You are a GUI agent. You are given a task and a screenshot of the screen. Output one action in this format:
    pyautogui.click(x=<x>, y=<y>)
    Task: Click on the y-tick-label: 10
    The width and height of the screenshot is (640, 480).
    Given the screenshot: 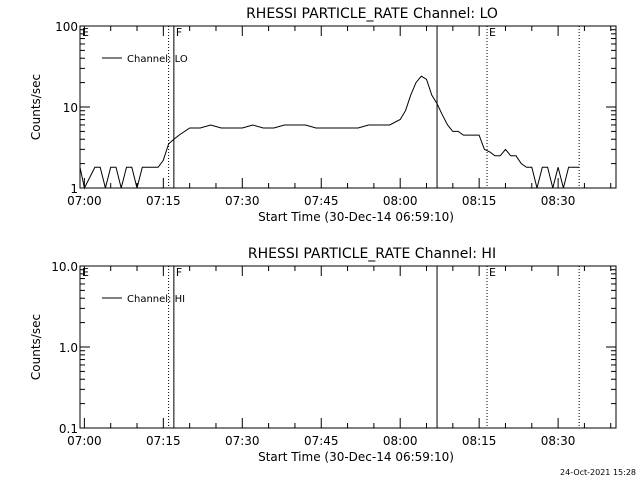 What is the action you would take?
    pyautogui.click(x=70, y=108)
    